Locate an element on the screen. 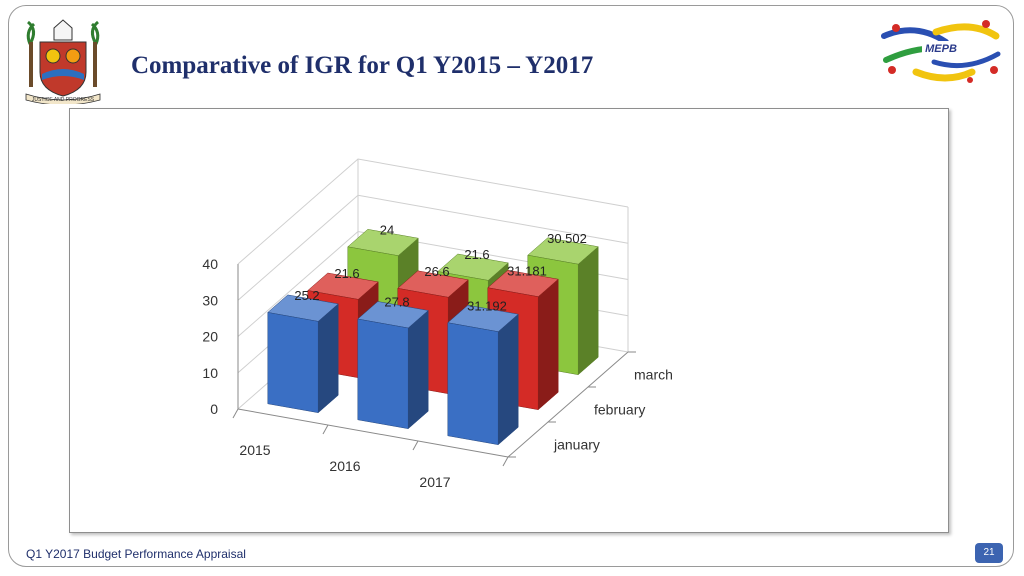  bar-january-2017 is located at coordinates (483, 375).